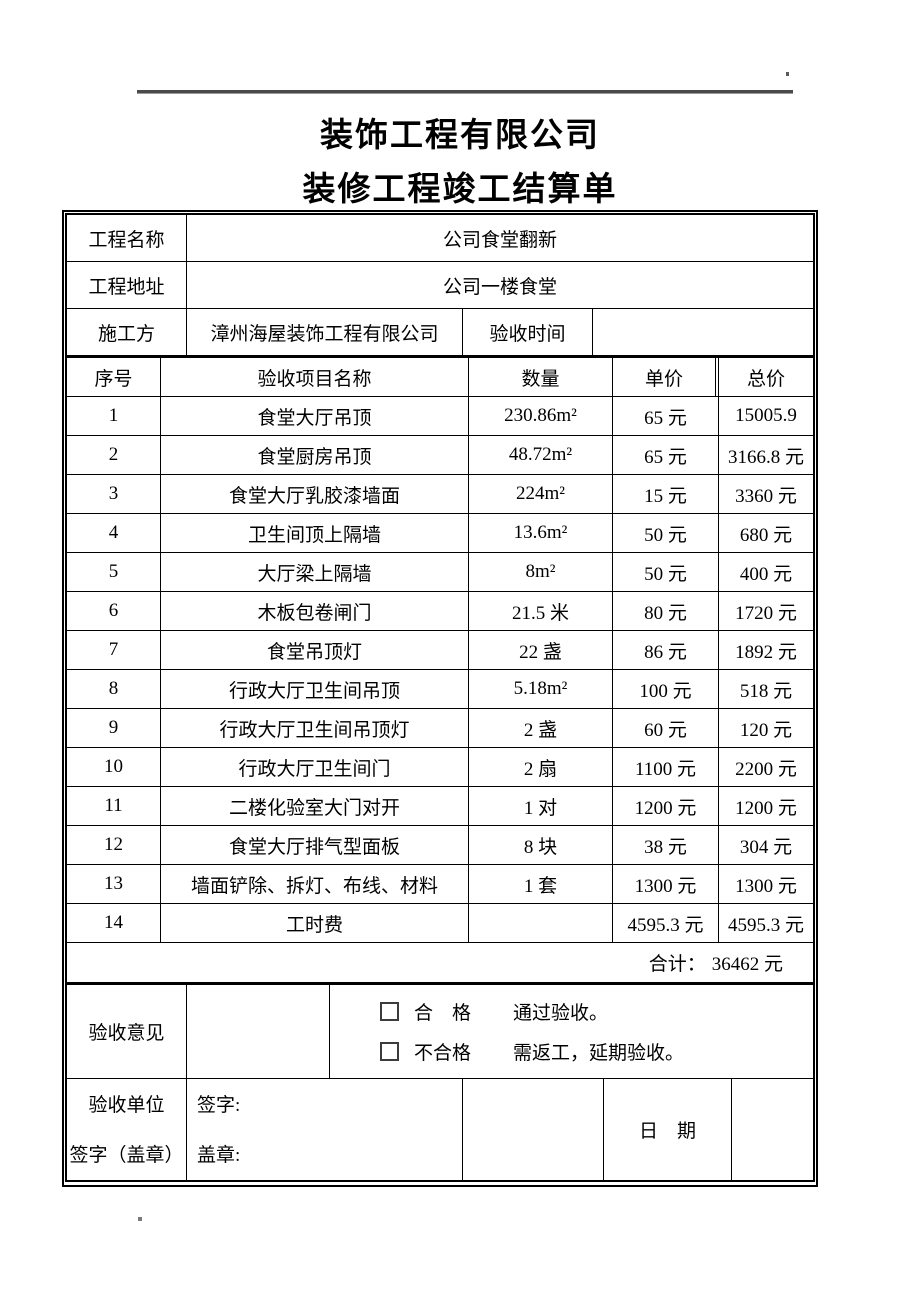  I want to click on project-name-label: 工程名称, so click(127, 238).